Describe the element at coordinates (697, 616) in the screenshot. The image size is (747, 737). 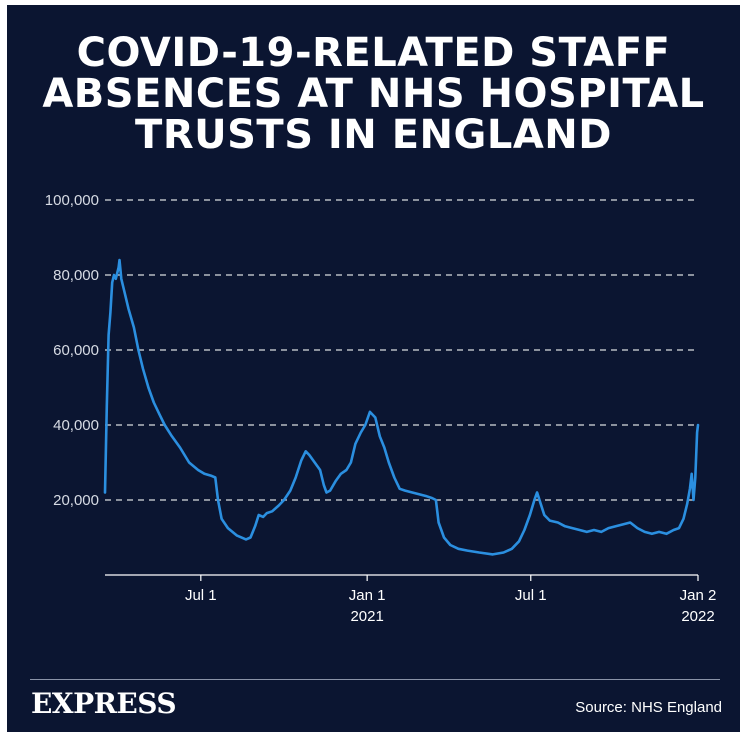
I see `x-tick-year-label: 2022` at that location.